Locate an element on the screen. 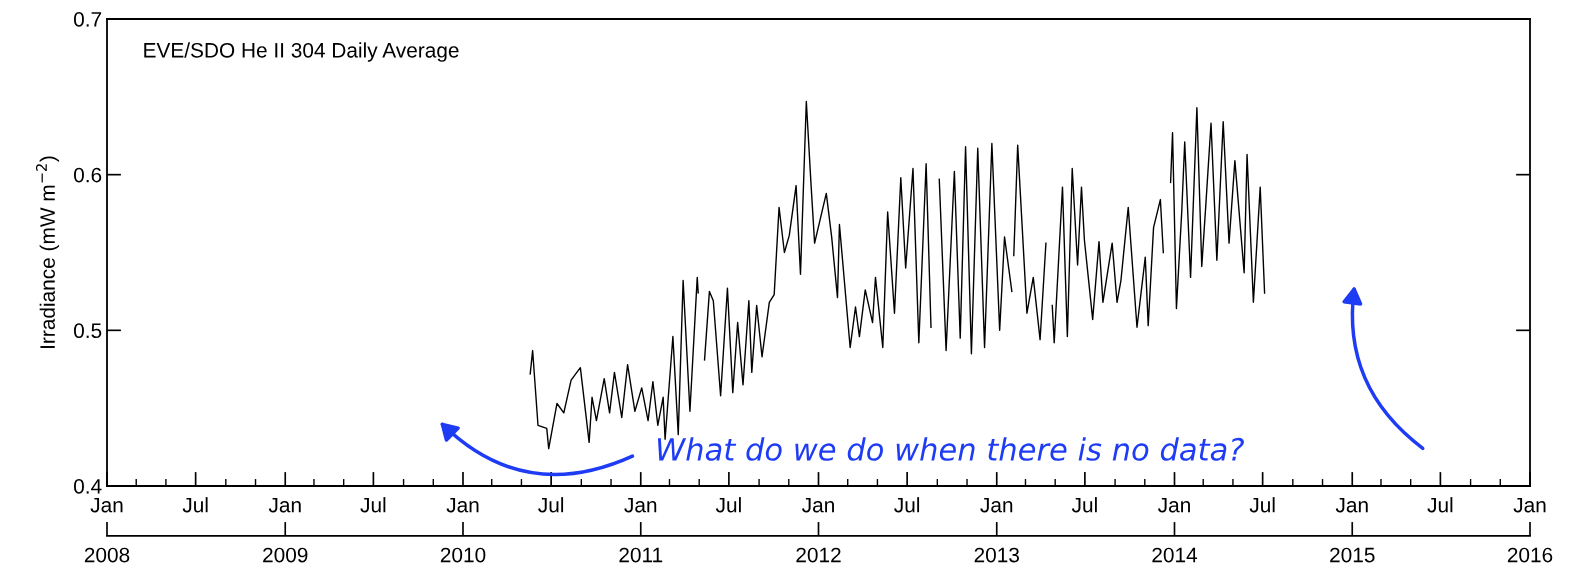 Image resolution: width=1573 pixels, height=588 pixels. x2-tick-label: 2010 is located at coordinates (463, 555).